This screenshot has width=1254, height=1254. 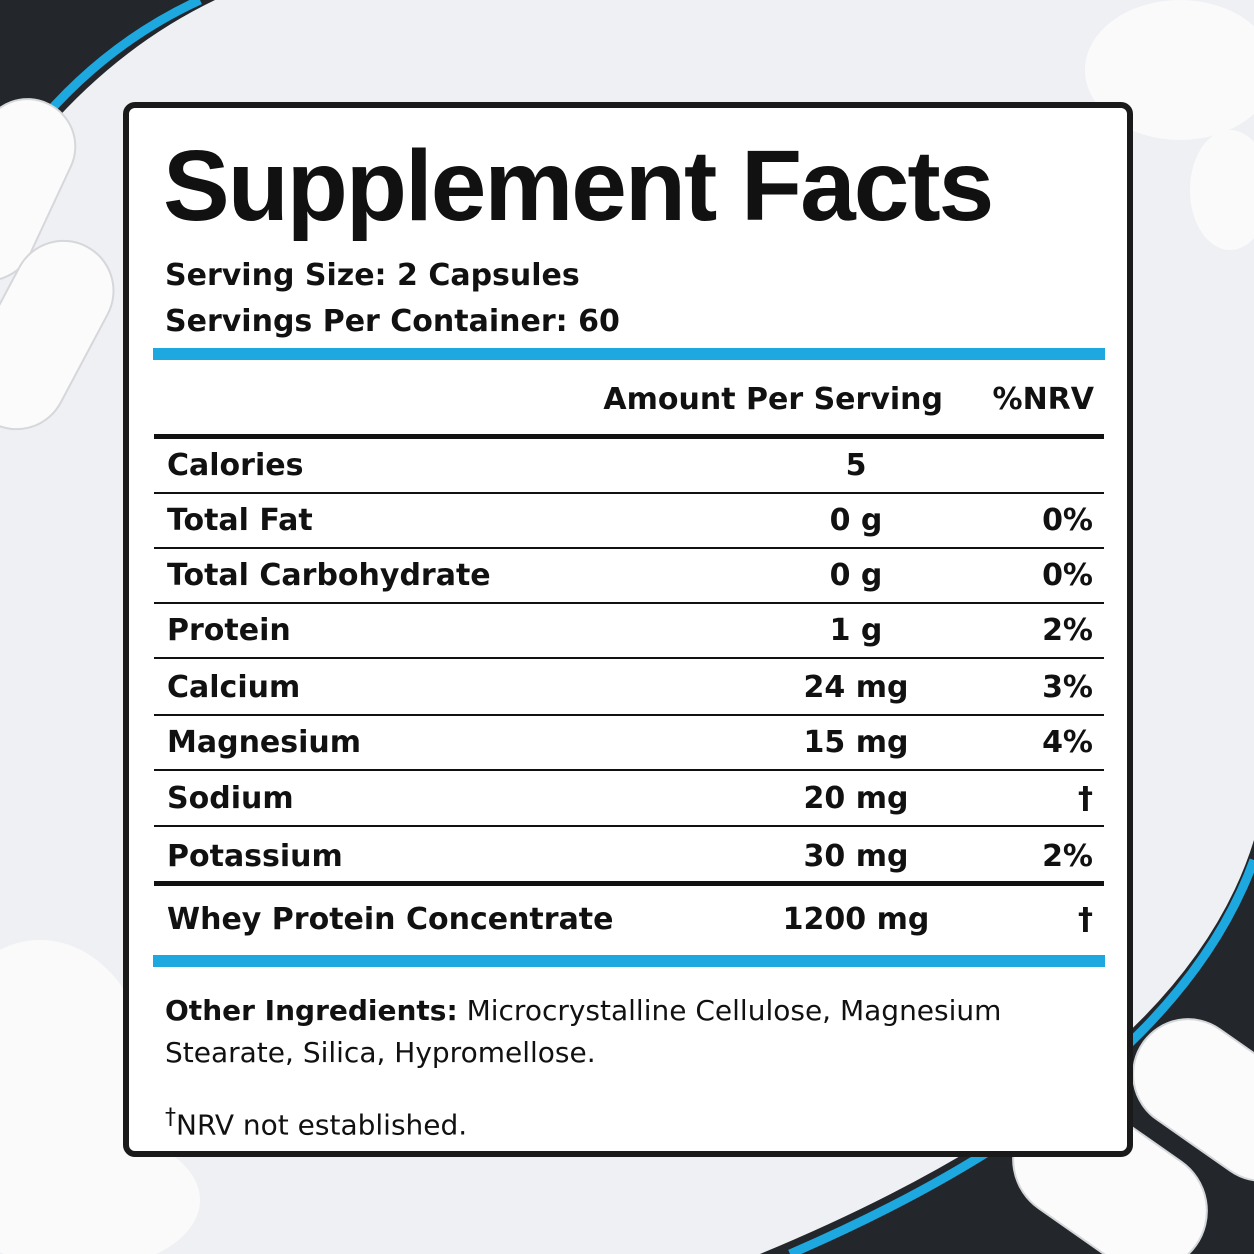 What do you see at coordinates (1067, 687) in the screenshot?
I see `nrv: 3%` at bounding box center [1067, 687].